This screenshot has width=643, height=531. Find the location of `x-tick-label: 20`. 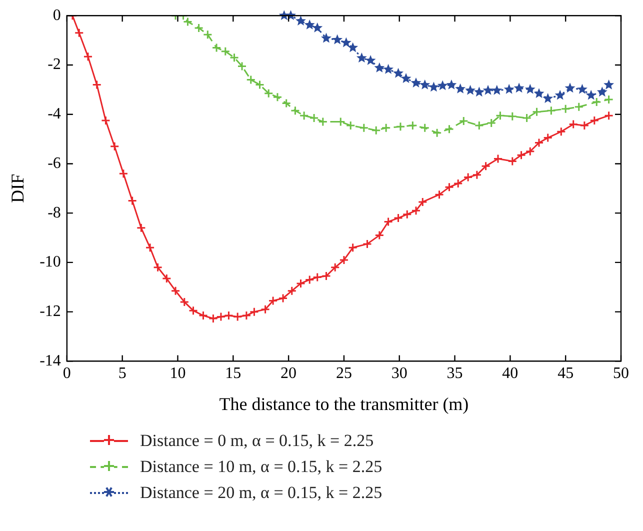

x-tick-label: 20 is located at coordinates (288, 373).